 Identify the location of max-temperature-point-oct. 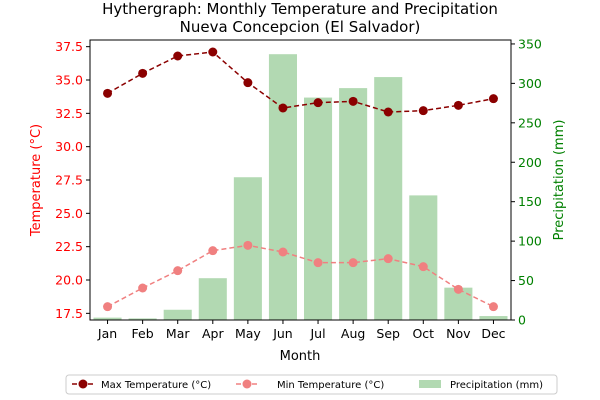
(423, 111).